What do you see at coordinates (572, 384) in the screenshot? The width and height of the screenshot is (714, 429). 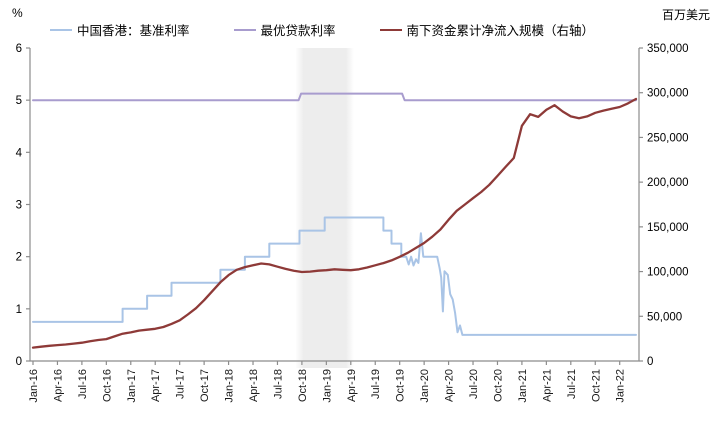 I see `x-axis-tick-label: Jul-21` at bounding box center [572, 384].